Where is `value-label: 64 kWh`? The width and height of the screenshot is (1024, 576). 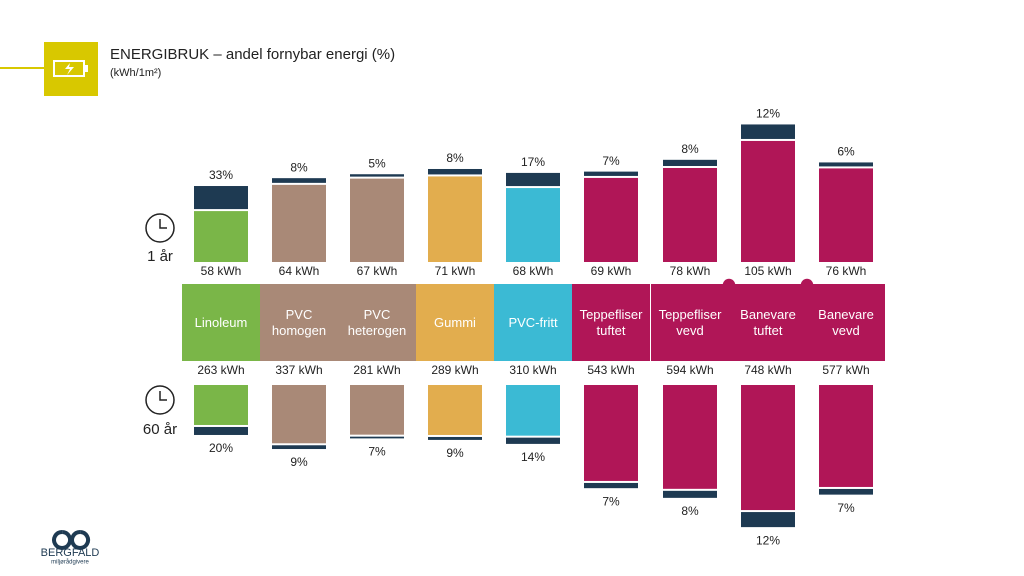
value-label: 64 kWh is located at coordinates (299, 271).